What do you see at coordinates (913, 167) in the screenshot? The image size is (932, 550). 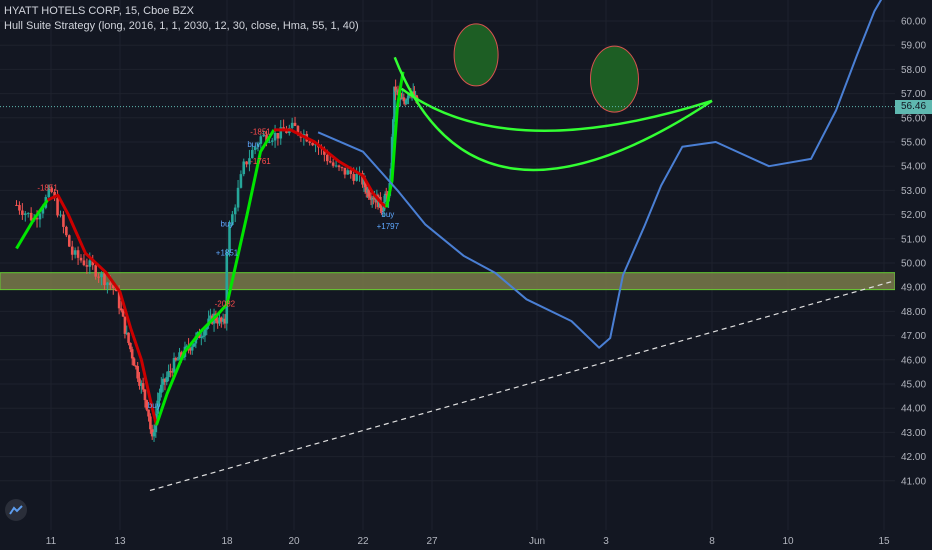 I see `price-tick-label: 54.00` at bounding box center [913, 167].